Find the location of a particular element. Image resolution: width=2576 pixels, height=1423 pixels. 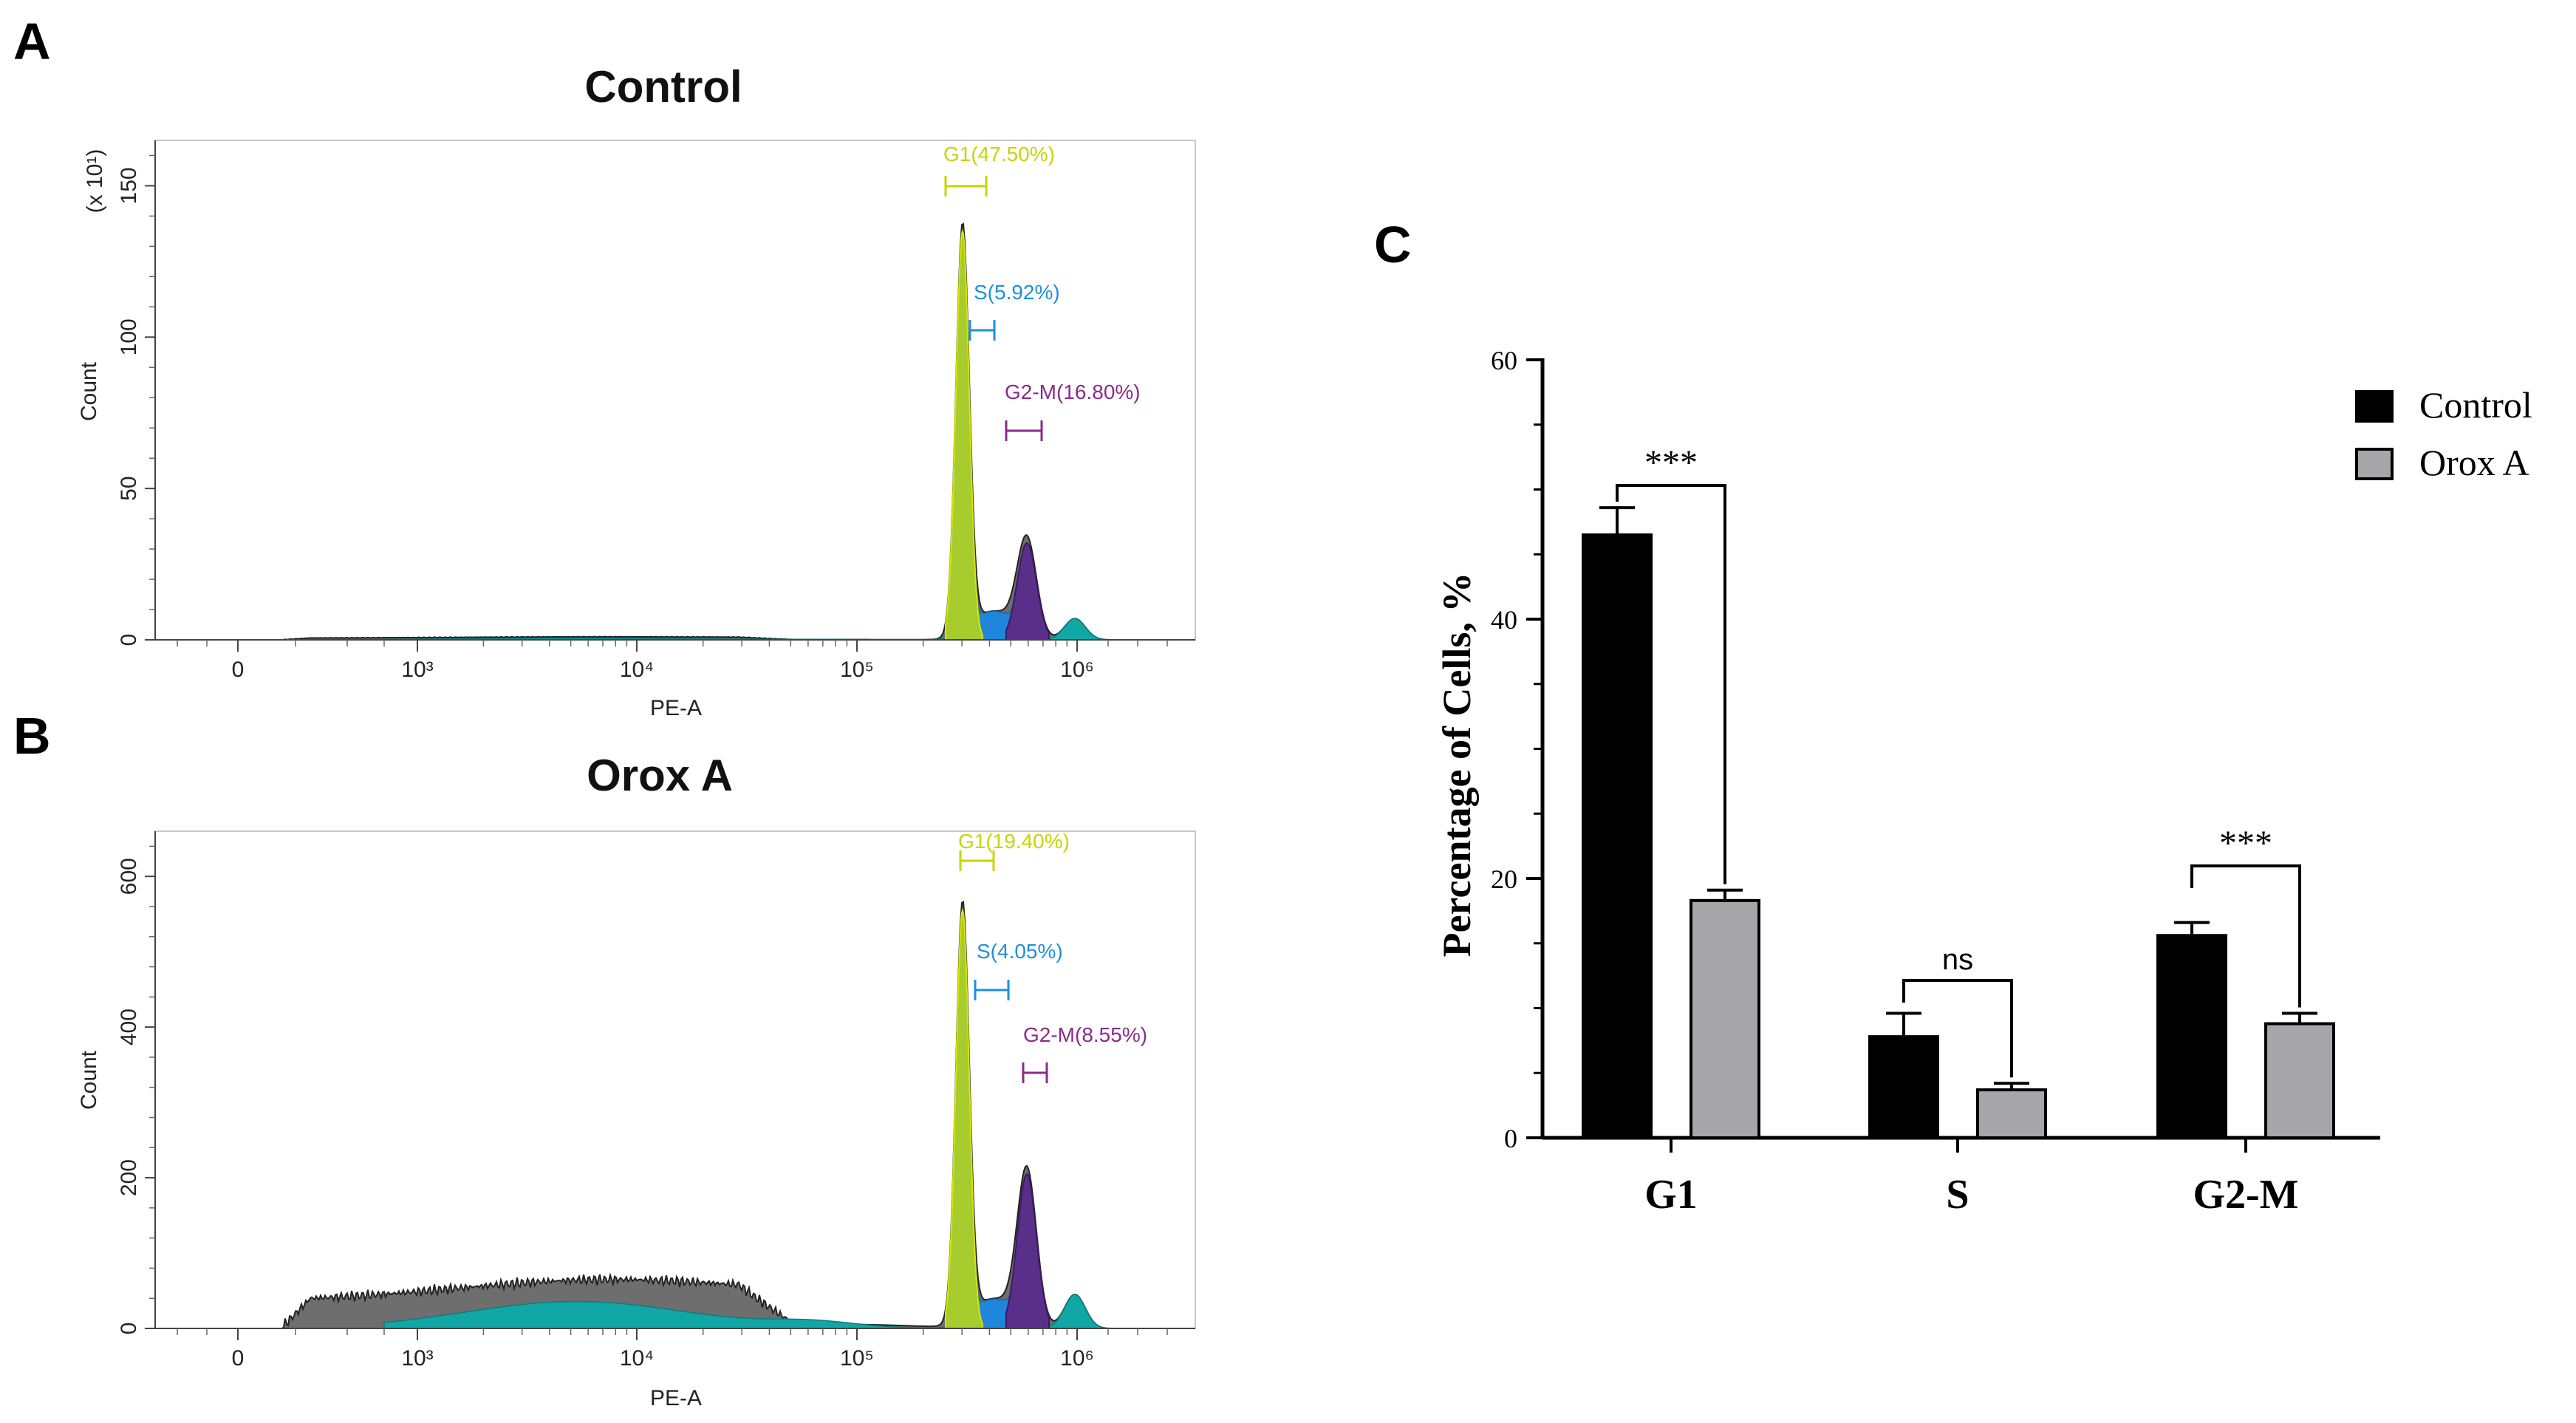

histogram-curves-b is located at coordinates (653, 1115).